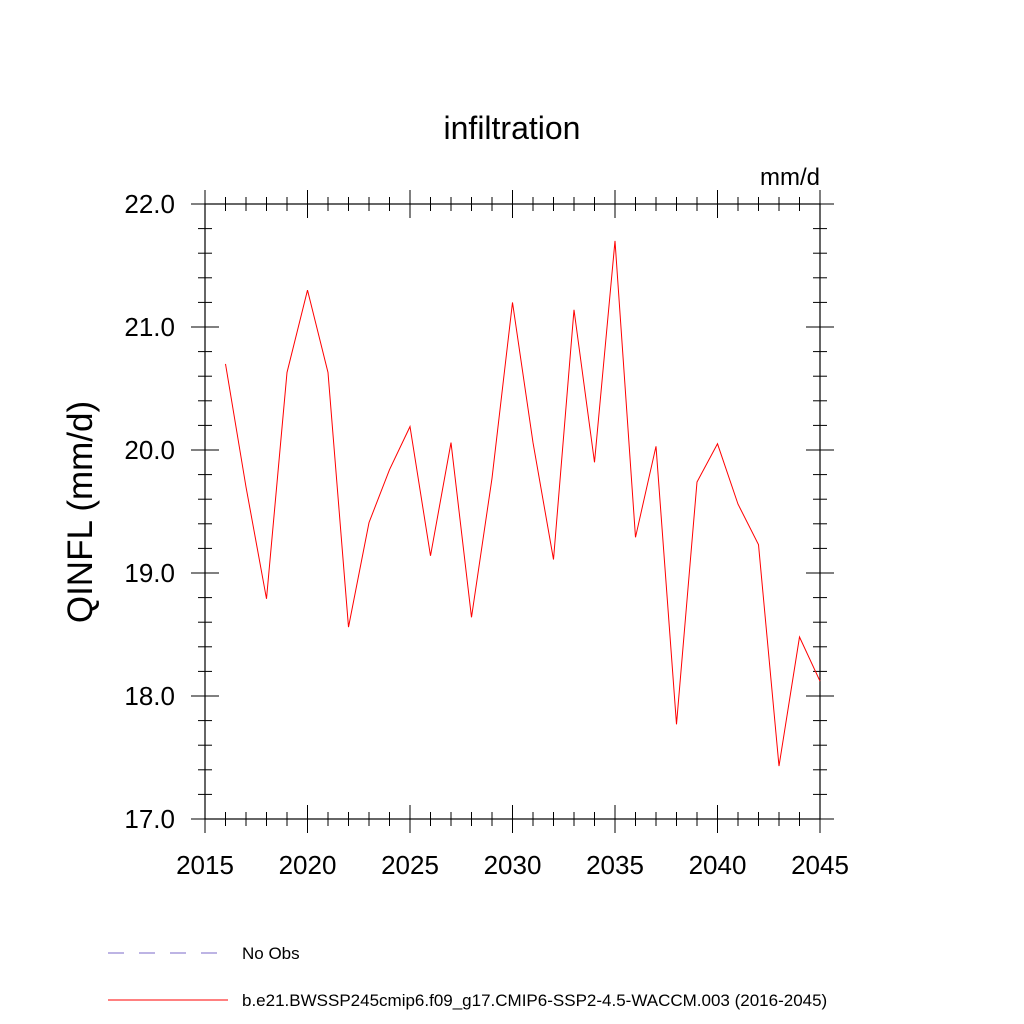  What do you see at coordinates (149, 204) in the screenshot?
I see `y-tick-label: 22.0` at bounding box center [149, 204].